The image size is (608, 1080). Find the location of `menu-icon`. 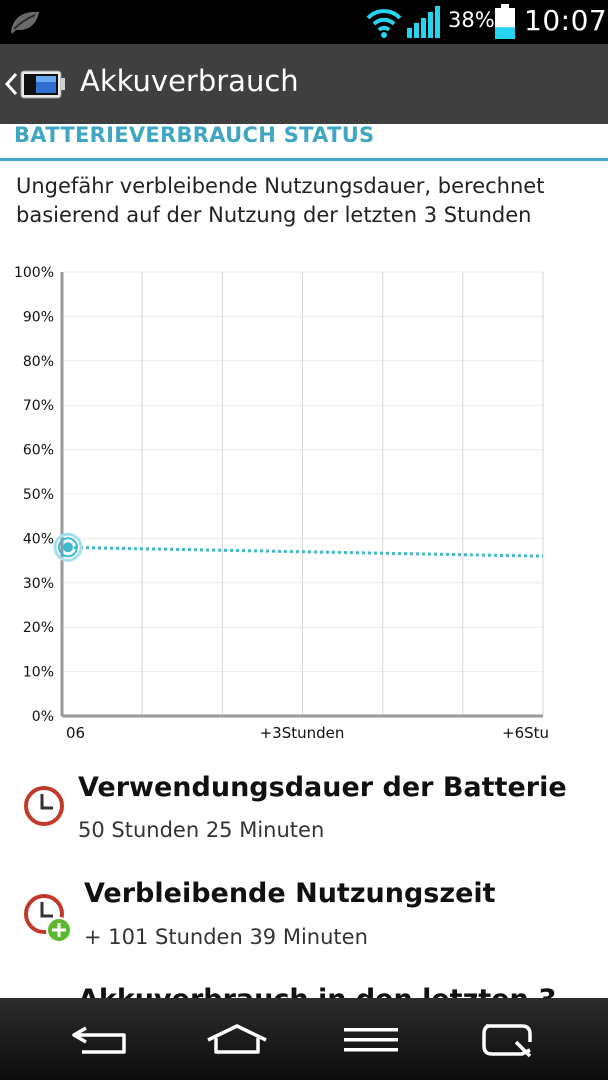

menu-icon is located at coordinates (371, 1040).